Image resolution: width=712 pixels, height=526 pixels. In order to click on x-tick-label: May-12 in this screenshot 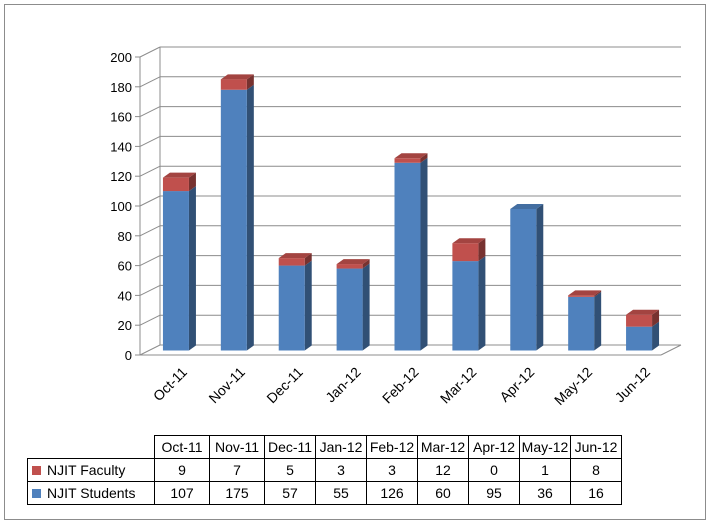, I will do `click(573, 386)`.